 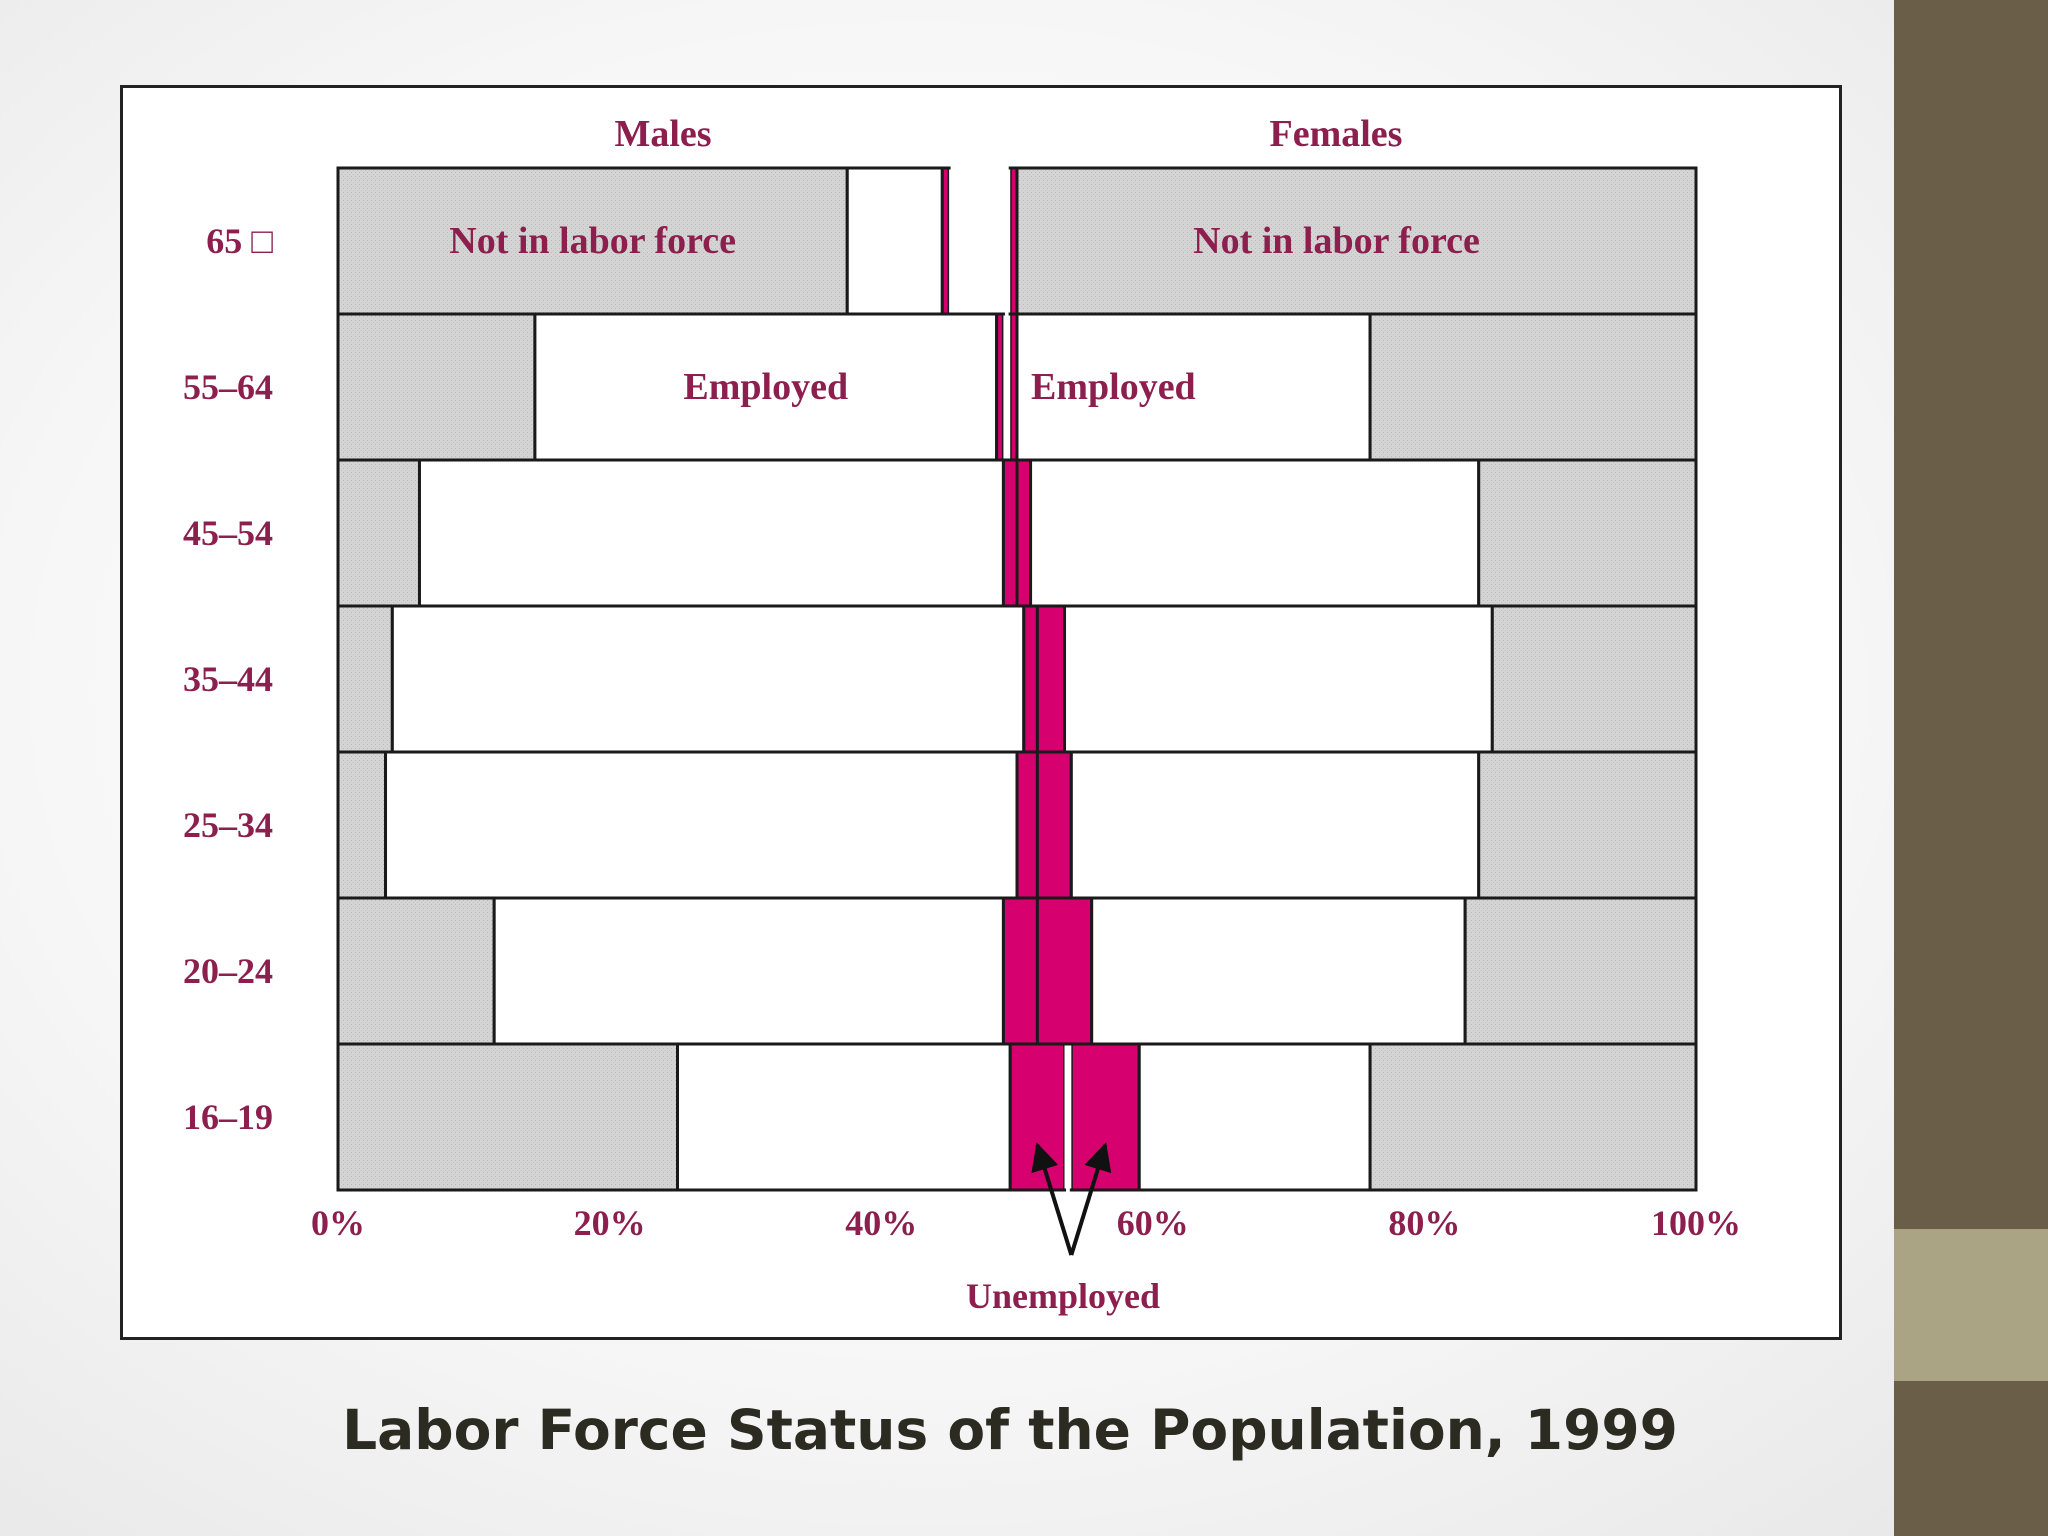 I want to click on slide-sidebar, so click(x=1971, y=768).